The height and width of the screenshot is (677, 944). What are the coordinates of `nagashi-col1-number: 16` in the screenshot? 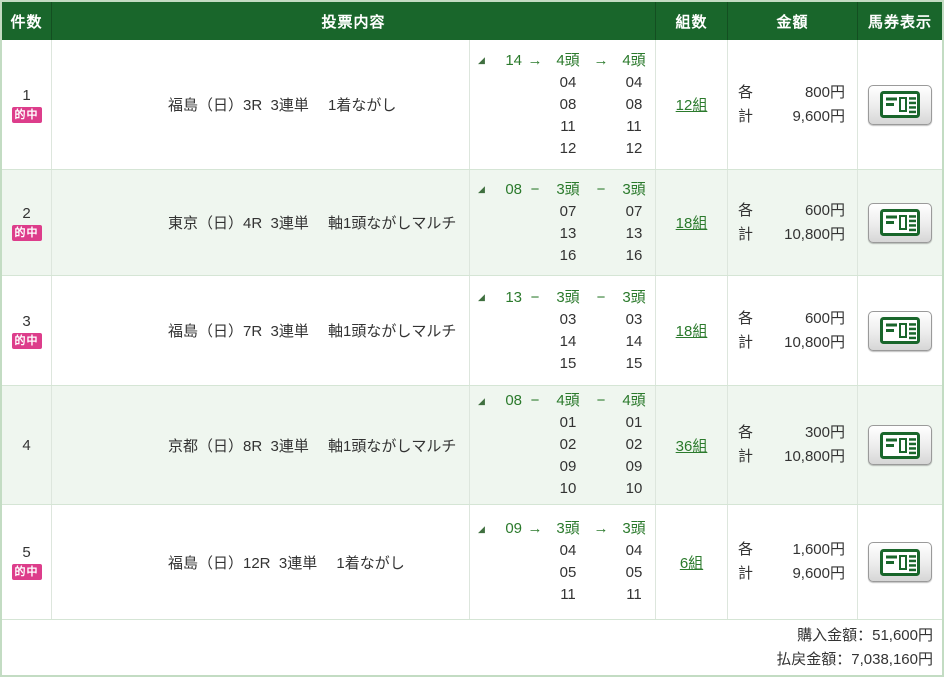 It's located at (568, 255).